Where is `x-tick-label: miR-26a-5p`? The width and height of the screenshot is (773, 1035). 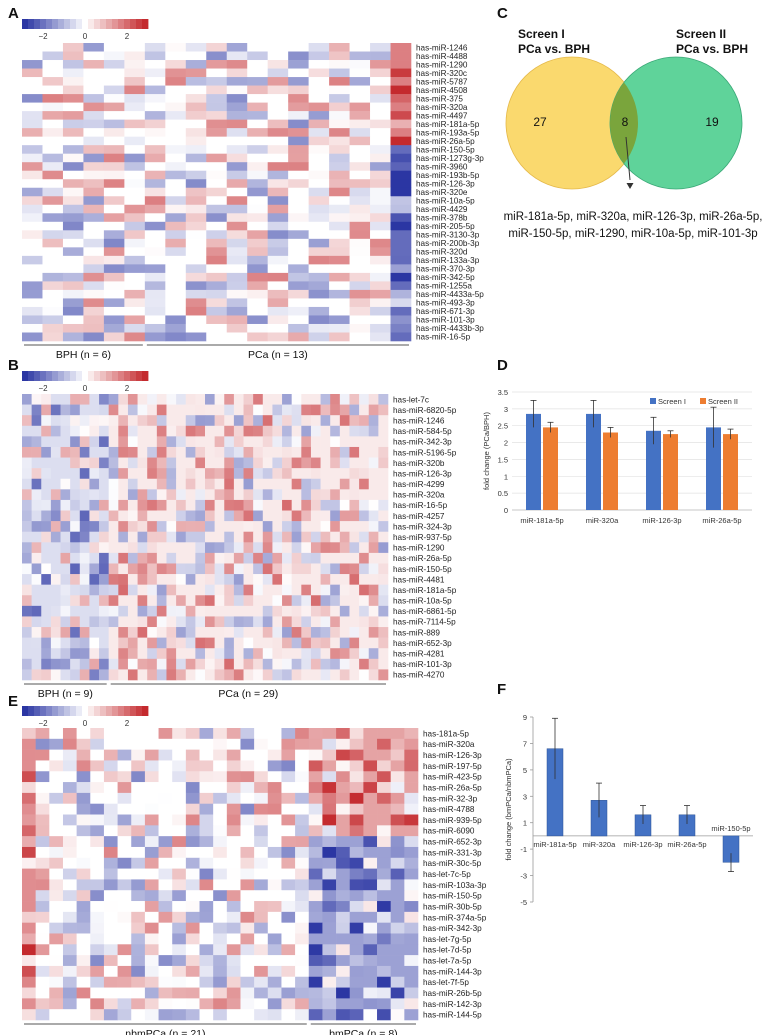 x-tick-label: miR-26a-5p is located at coordinates (686, 844).